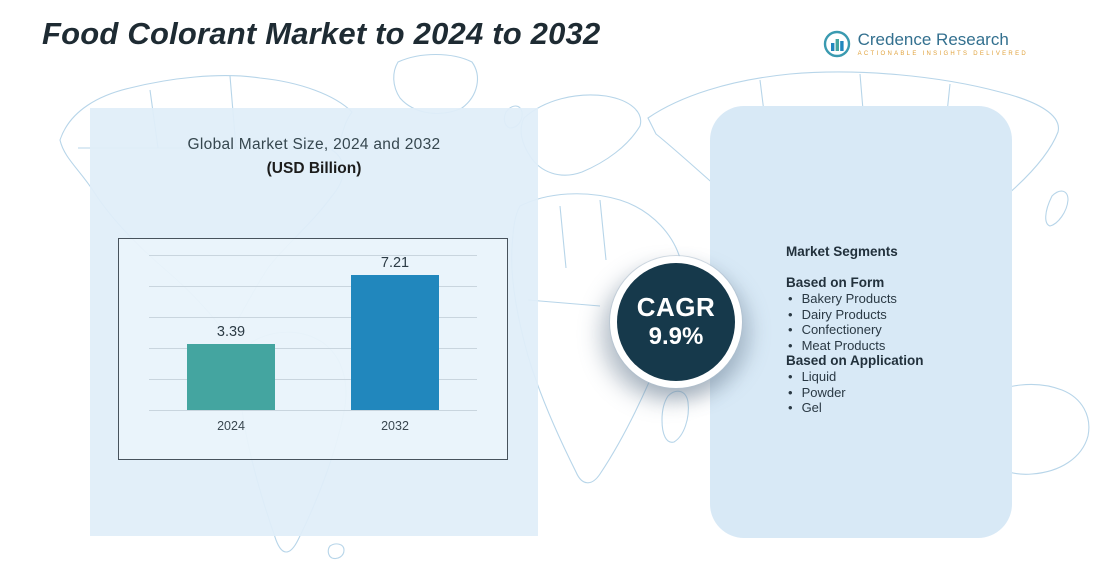 The image size is (1120, 578). What do you see at coordinates (313, 422) in the screenshot?
I see `chart-x-axis: 2024 2032` at bounding box center [313, 422].